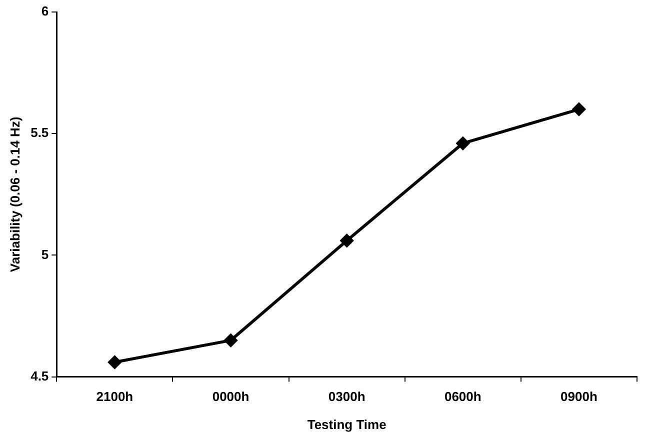 The image size is (645, 443). I want to click on y-tick-label: 5, so click(45, 254).